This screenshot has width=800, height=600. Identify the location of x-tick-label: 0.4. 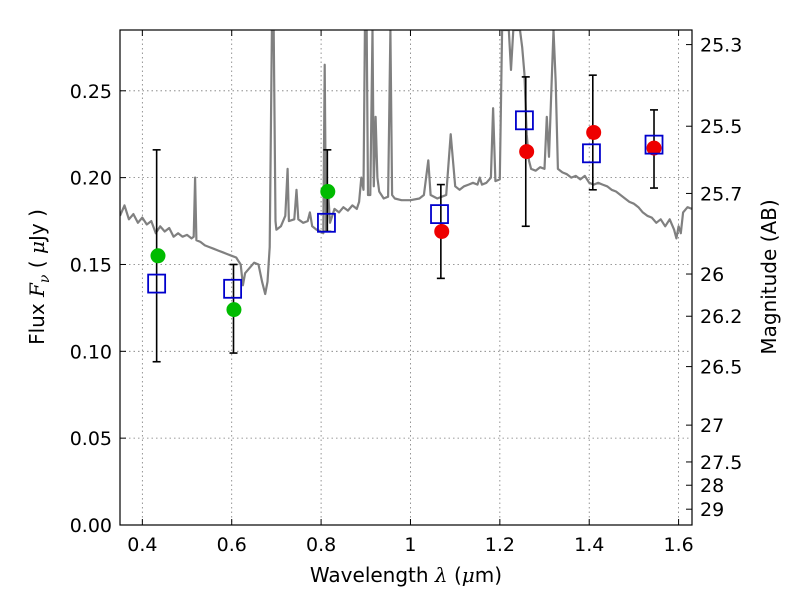
(142, 545).